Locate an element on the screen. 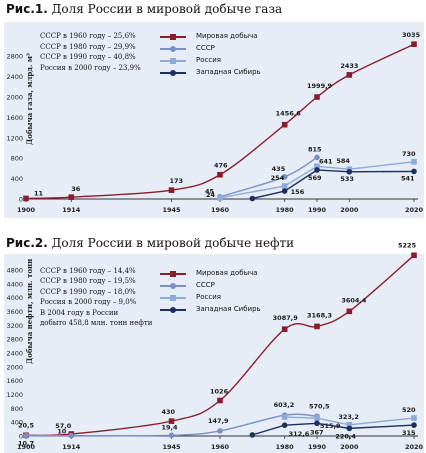  x-tick-label: 2020 is located at coordinates (414, 210).